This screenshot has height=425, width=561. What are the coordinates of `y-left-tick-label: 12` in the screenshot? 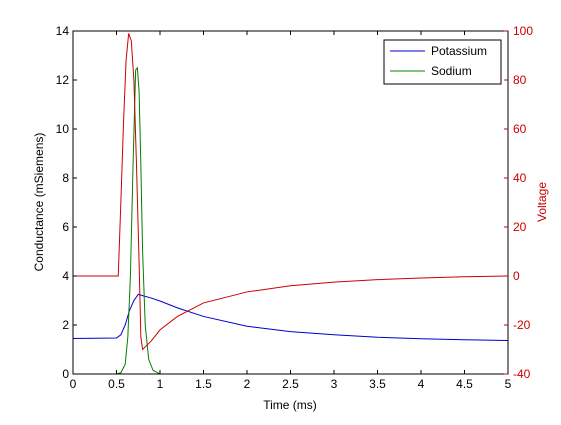 It's located at (63, 80).